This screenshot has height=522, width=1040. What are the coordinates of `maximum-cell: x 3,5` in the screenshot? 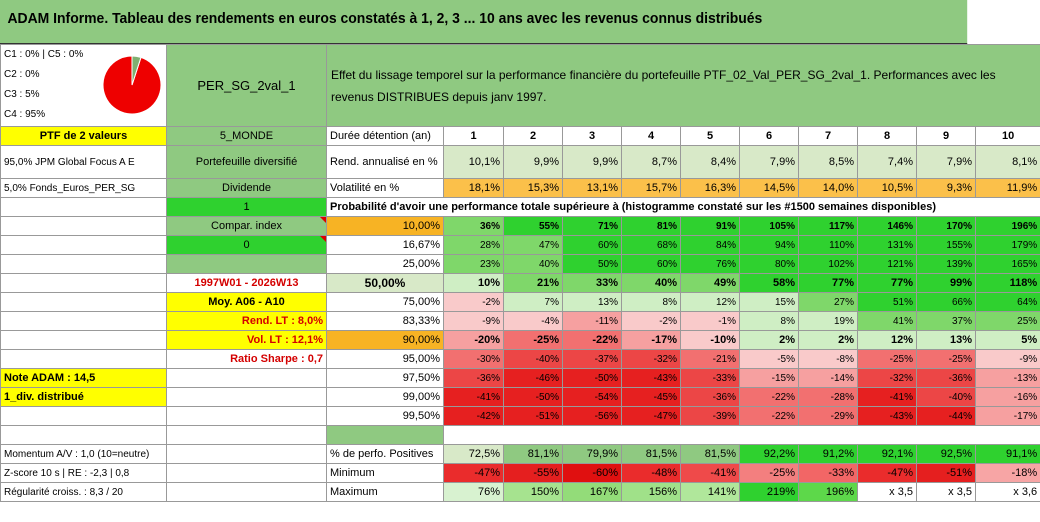 It's located at (946, 492).